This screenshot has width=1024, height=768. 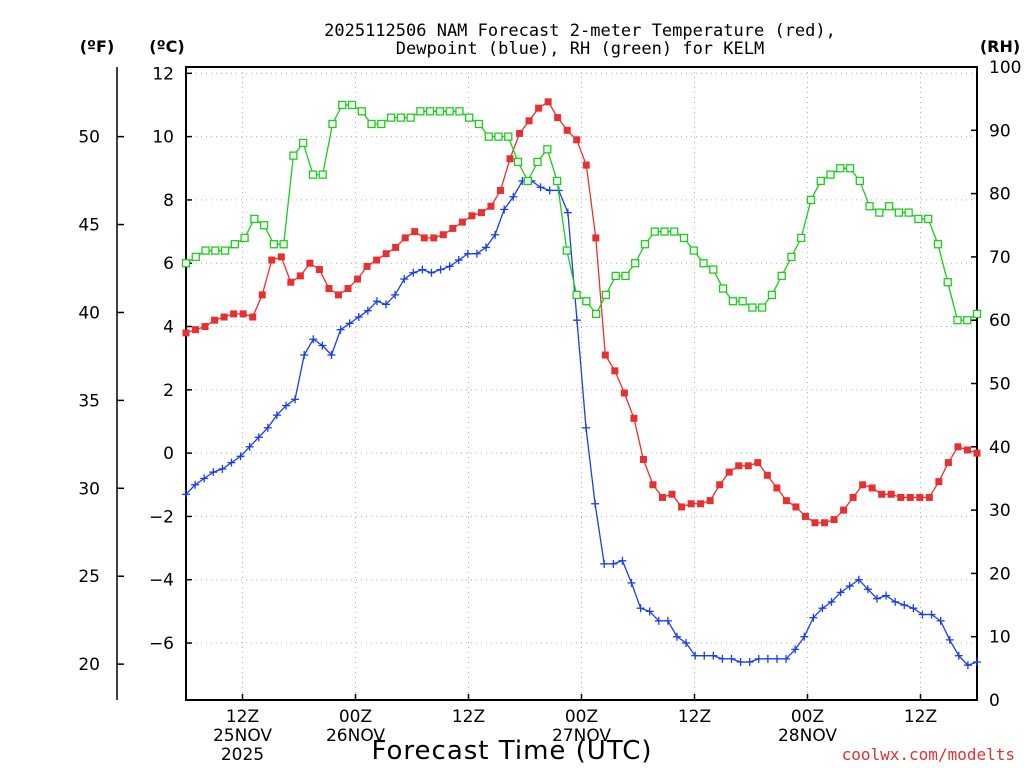 What do you see at coordinates (166, 46) in the screenshot?
I see `celsius-unit-label: (ºC)` at bounding box center [166, 46].